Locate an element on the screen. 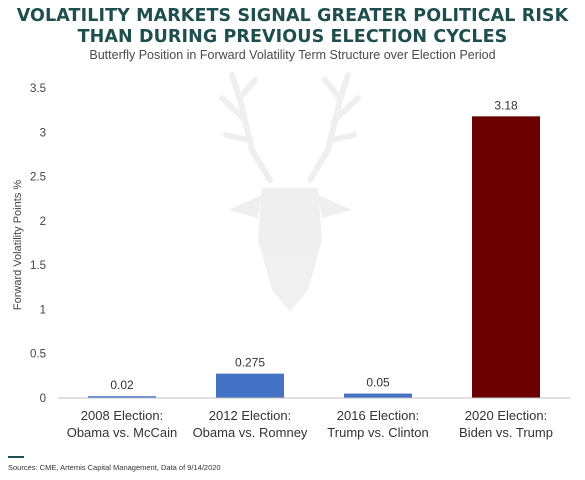 The width and height of the screenshot is (585, 480). y-tick-label: 2 is located at coordinates (43, 222).